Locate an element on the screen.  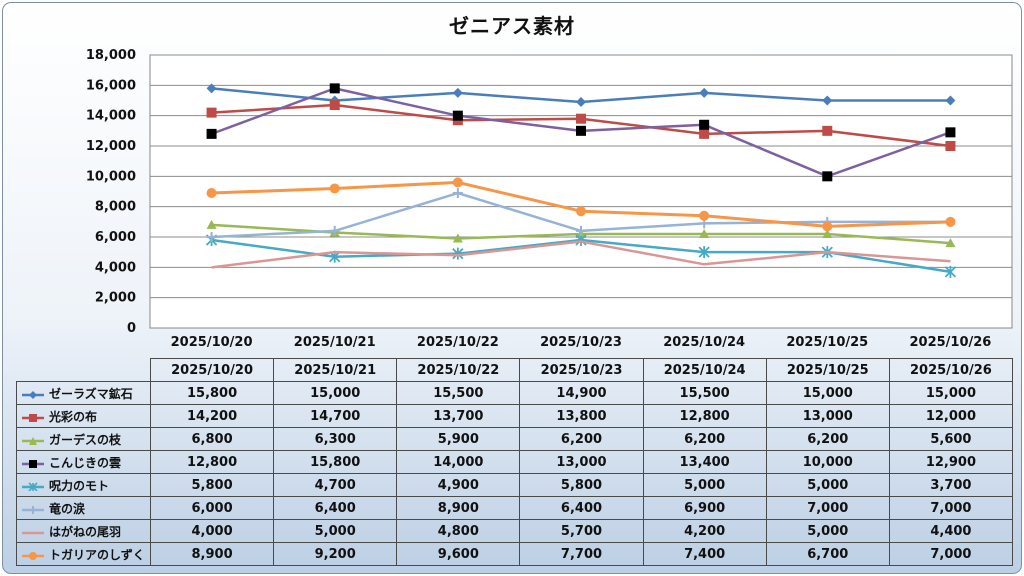
legend-entry: ガーデスの枝 is located at coordinates (83, 439).